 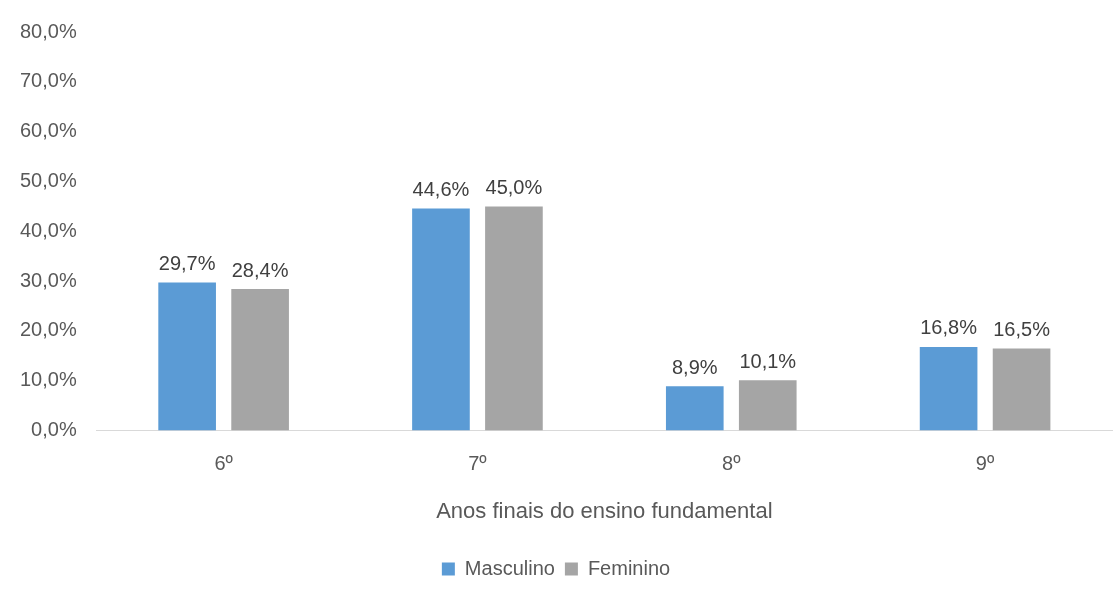 What do you see at coordinates (768, 360) in the screenshot?
I see `data-label: 10,1%` at bounding box center [768, 360].